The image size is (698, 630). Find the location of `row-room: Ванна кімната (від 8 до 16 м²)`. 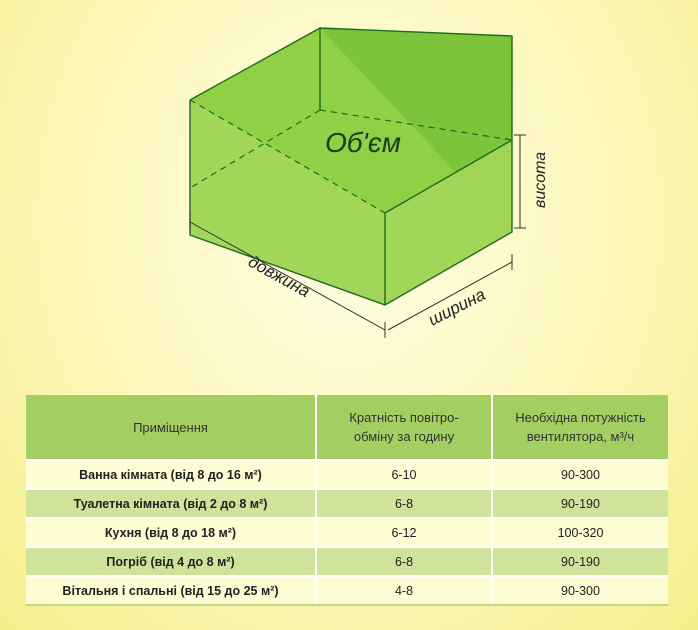

row-room: Ванна кімната (від 8 до 16 м²) is located at coordinates (171, 474).